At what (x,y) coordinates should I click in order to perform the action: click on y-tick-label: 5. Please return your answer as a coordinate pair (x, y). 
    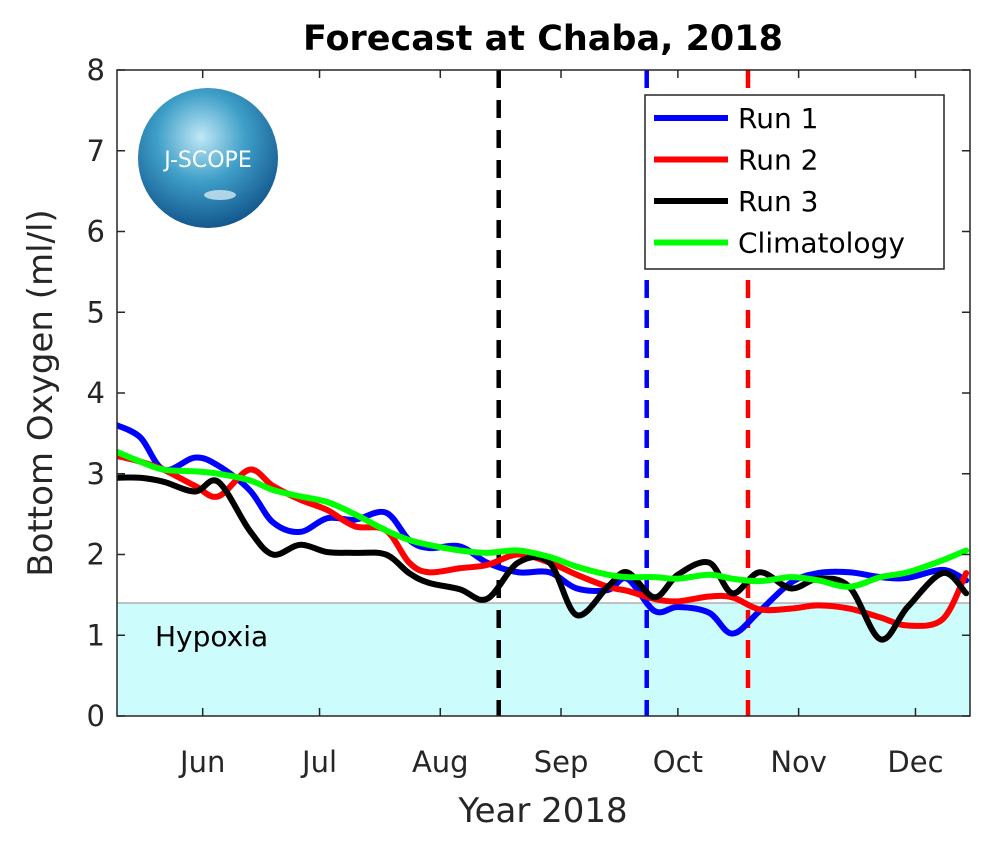
    Looking at the image, I should click on (96, 312).